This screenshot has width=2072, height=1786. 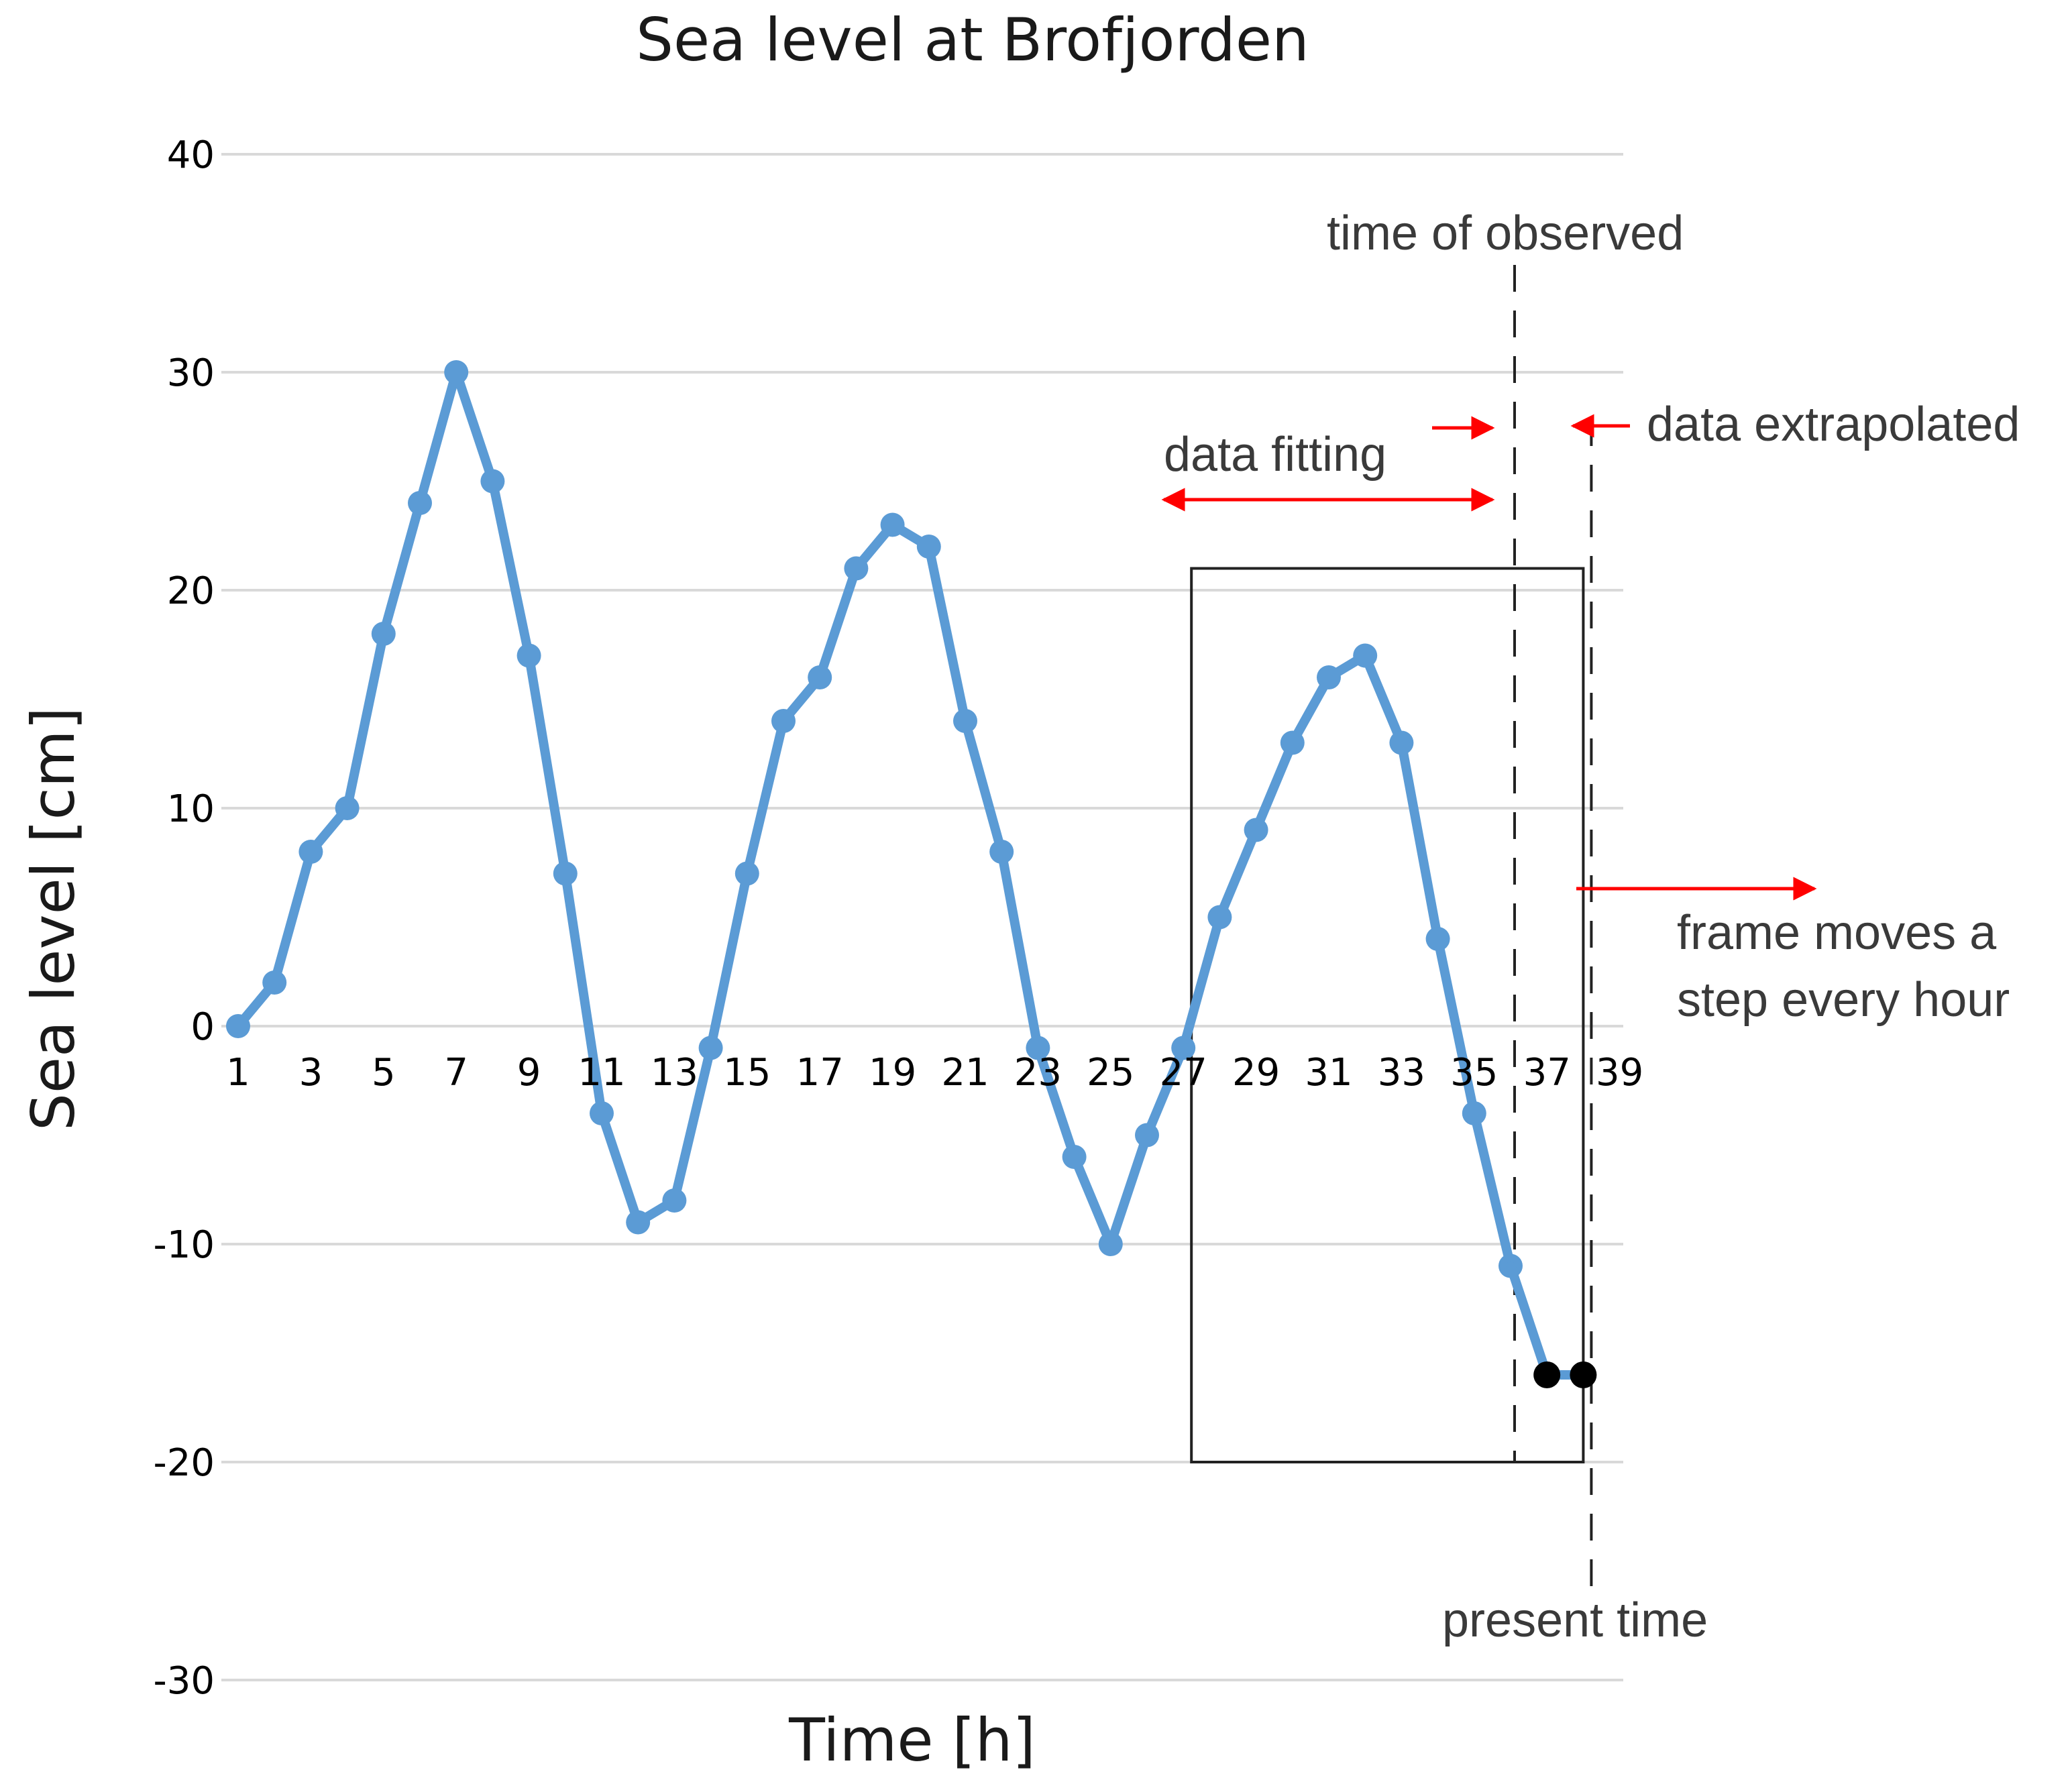 What do you see at coordinates (1547, 1073) in the screenshot?
I see `x-tick-label: 37` at bounding box center [1547, 1073].